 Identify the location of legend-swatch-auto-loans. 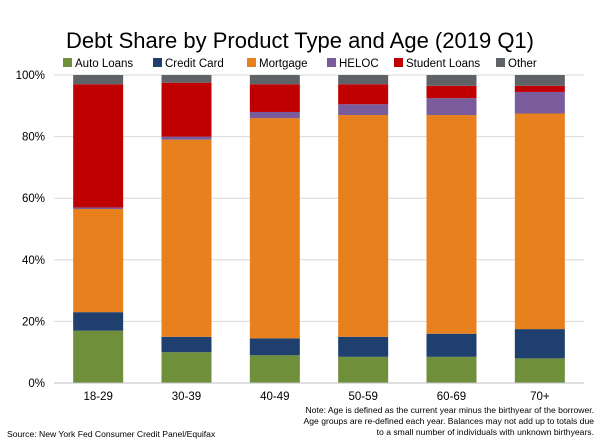
(67, 62).